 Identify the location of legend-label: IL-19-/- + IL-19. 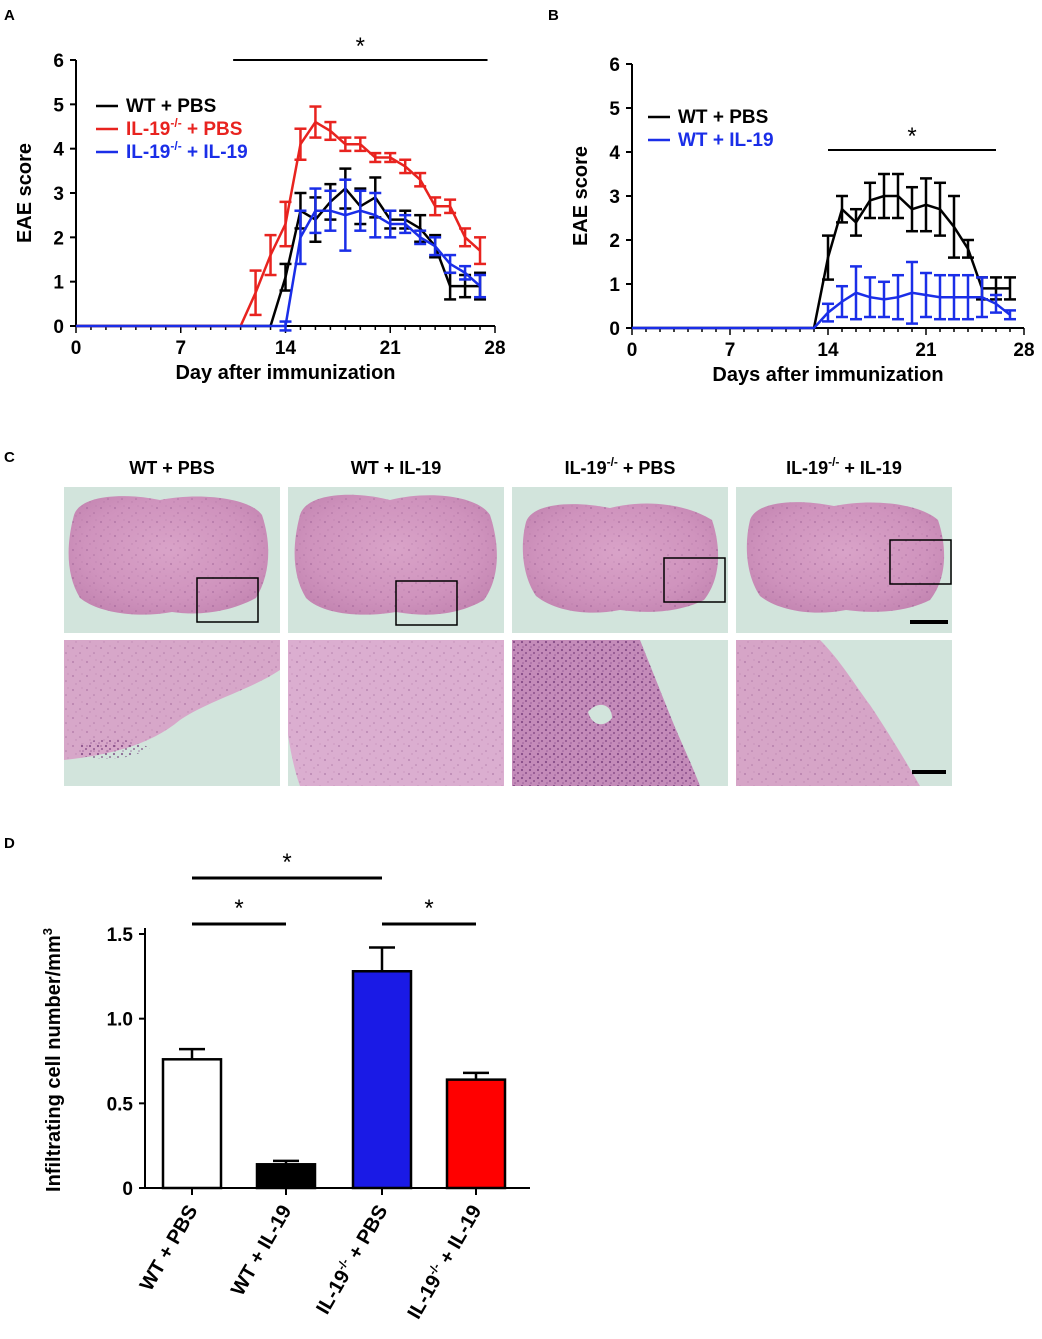
(187, 151).